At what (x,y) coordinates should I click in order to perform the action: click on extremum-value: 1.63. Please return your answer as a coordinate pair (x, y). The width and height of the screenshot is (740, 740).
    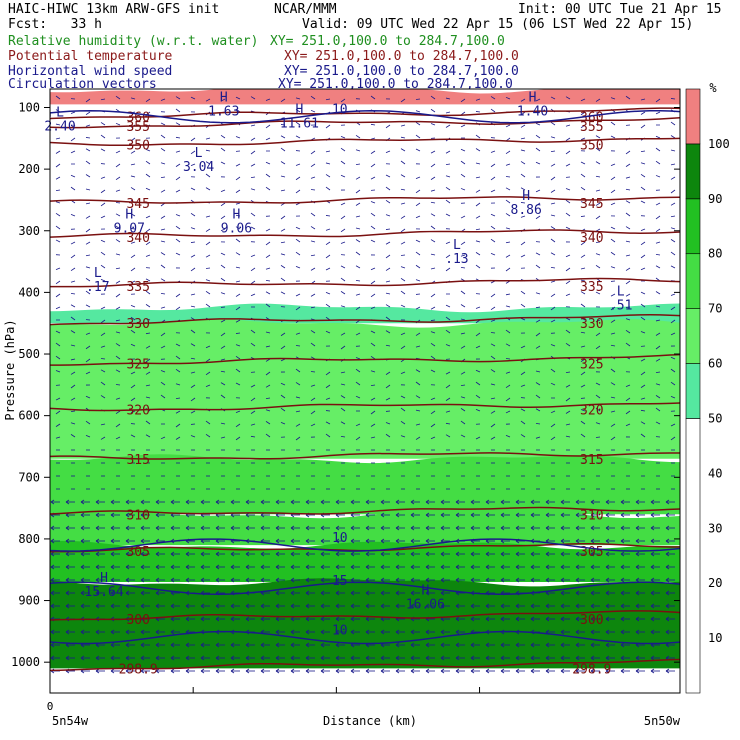
    Looking at the image, I should click on (223, 111).